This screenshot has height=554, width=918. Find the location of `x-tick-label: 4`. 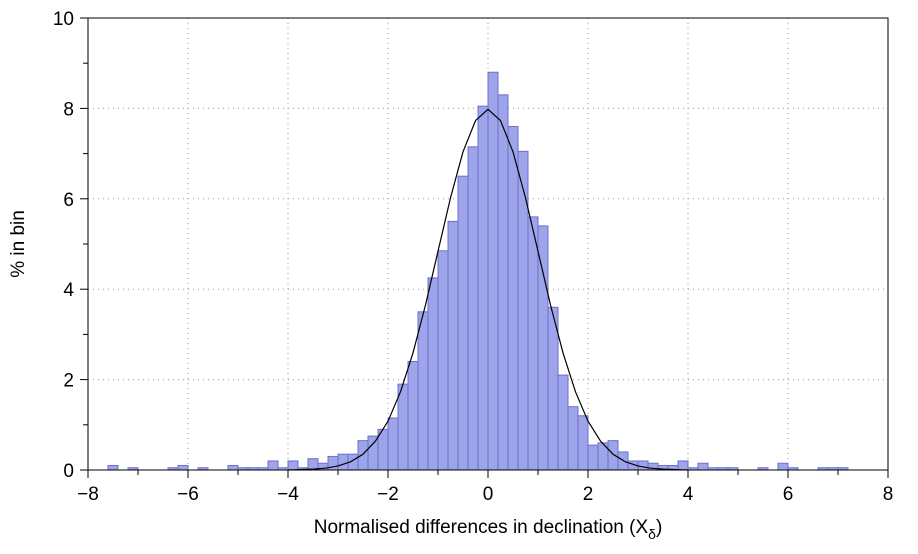

x-tick-label: 4 is located at coordinates (688, 494).